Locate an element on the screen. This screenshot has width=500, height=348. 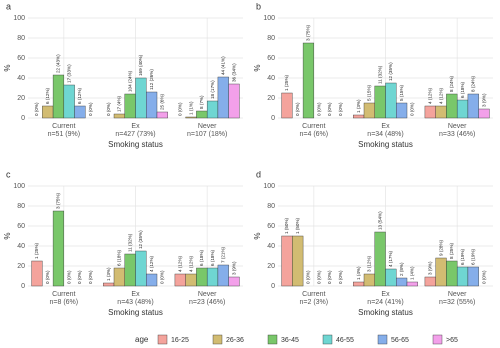
value-label: 6 (12%) is located at coordinates (47, 95).